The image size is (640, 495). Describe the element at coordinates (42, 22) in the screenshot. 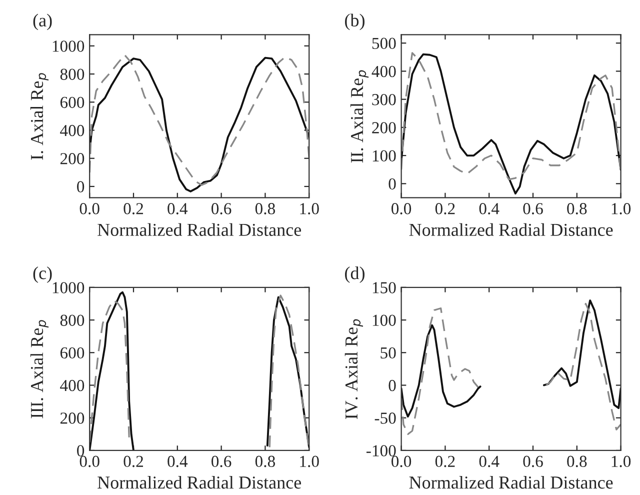

I see `chart-title: (a)` at that location.